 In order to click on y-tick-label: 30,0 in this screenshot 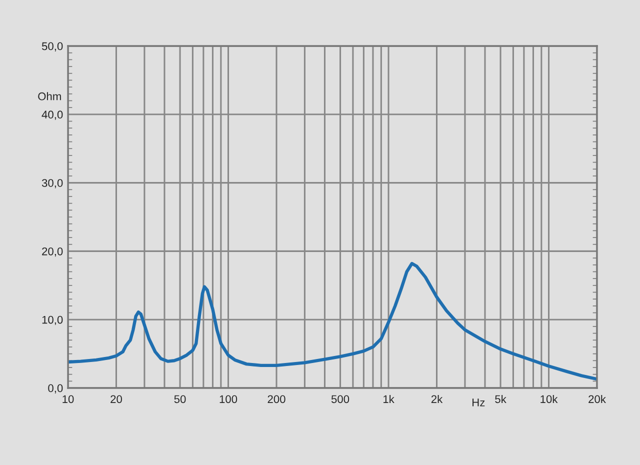, I will do `click(52, 183)`.